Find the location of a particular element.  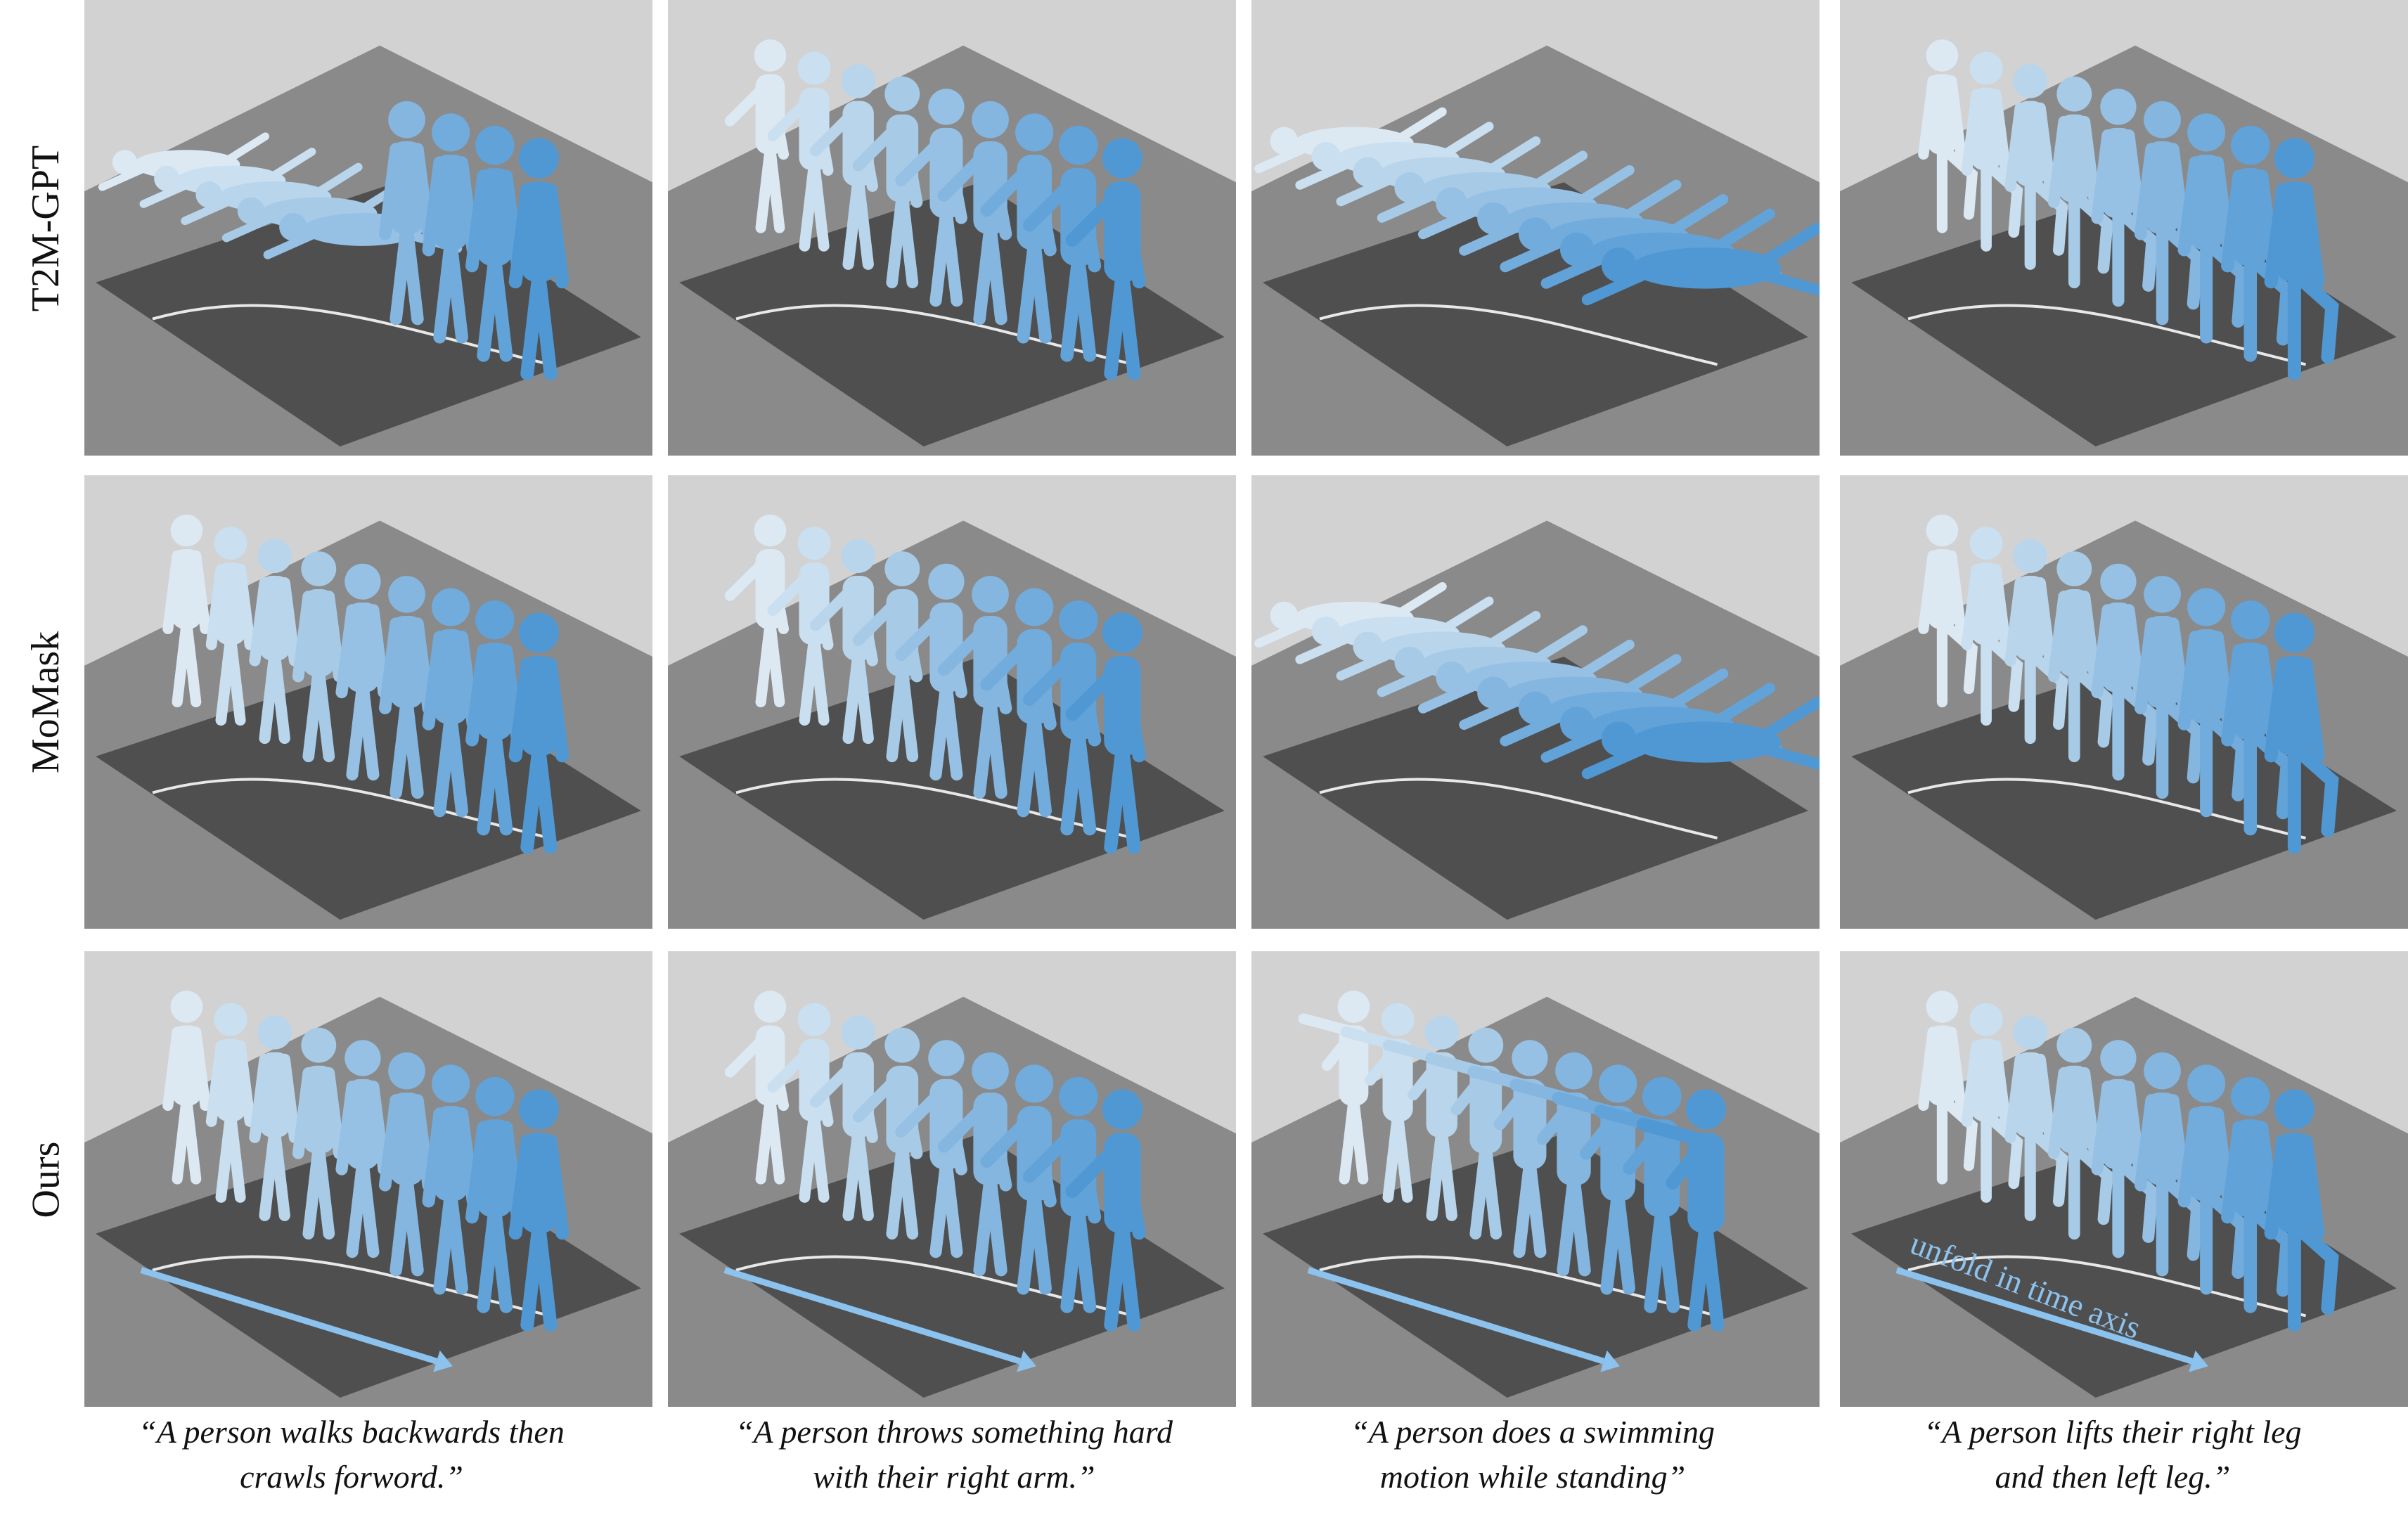

row-label-text: MoMask is located at coordinates (46, 702).